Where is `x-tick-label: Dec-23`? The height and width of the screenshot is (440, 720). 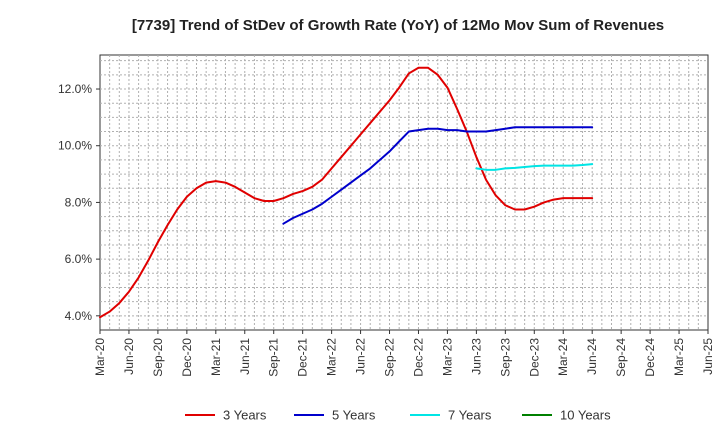 x-tick-label: Dec-23 is located at coordinates (534, 357).